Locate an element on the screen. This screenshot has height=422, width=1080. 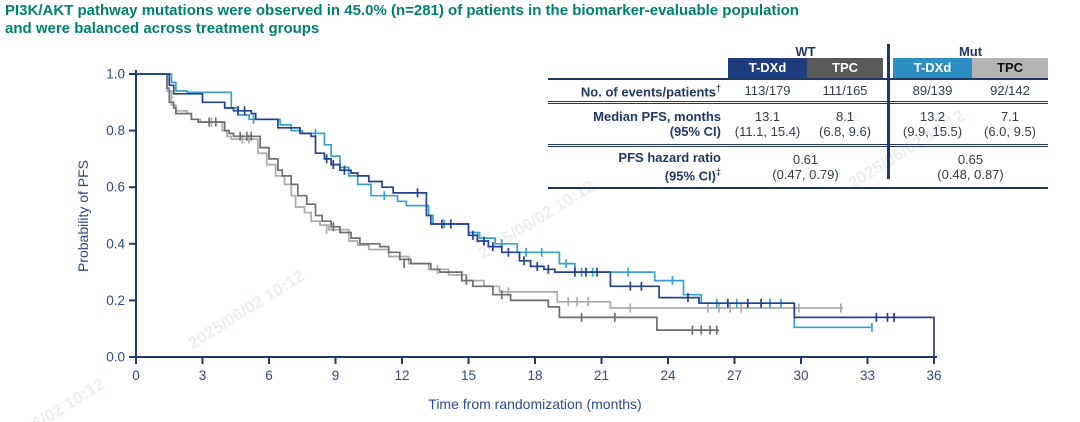
table-group-header-row: WT Mut is located at coordinates (798, 51).